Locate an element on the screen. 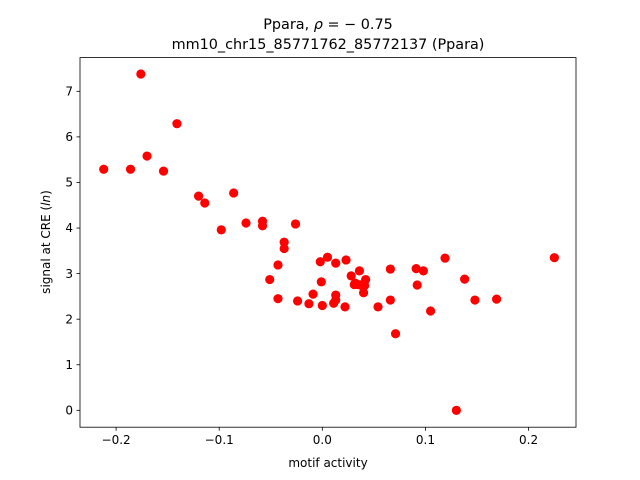  x-tick-label: −0.2 is located at coordinates (116, 440).